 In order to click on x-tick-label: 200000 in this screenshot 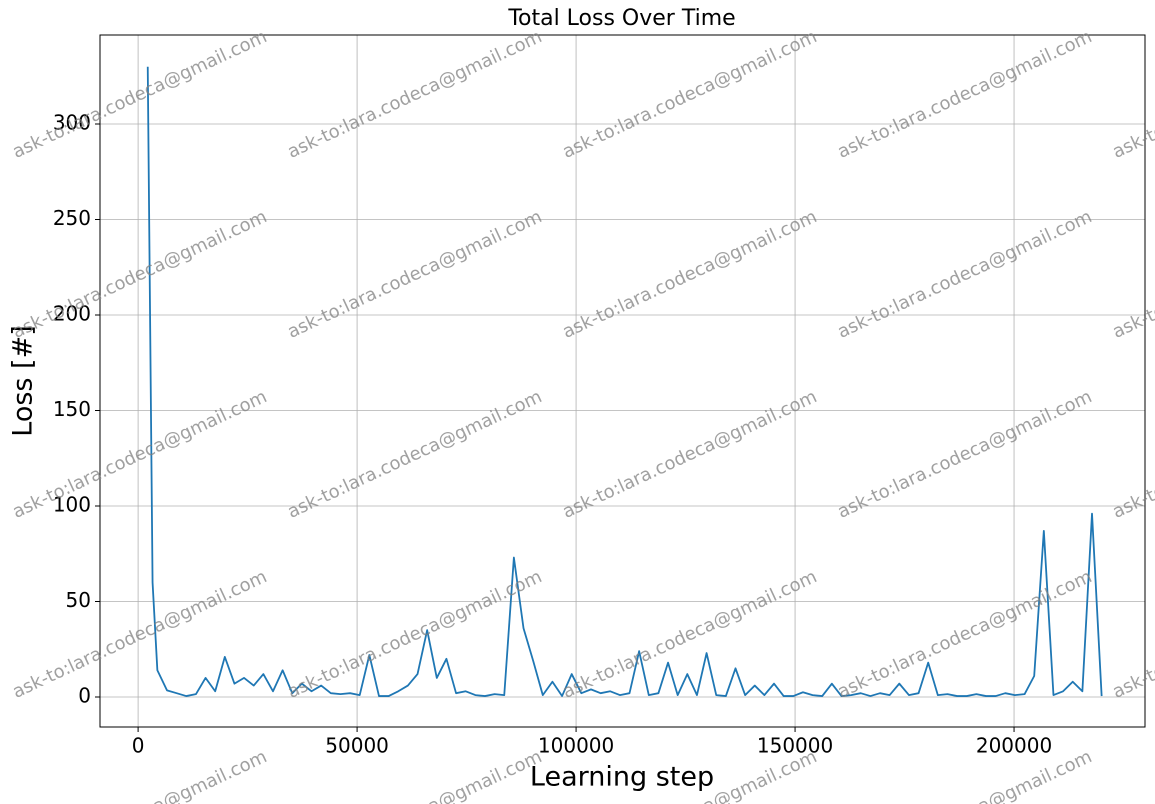, I will do `click(1014, 746)`.